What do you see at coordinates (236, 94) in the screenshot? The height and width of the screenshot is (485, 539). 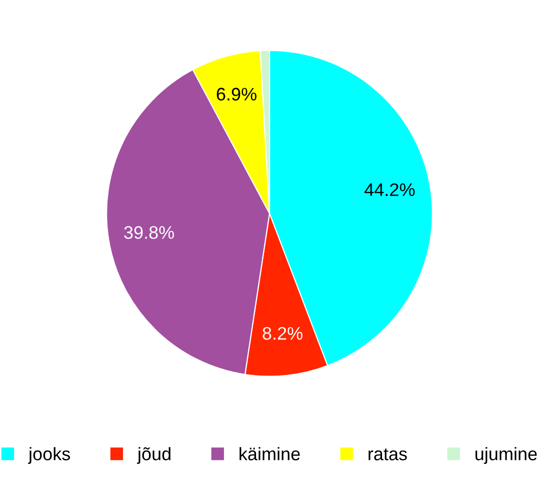 I see `data-label: 6.9%` at bounding box center [236, 94].